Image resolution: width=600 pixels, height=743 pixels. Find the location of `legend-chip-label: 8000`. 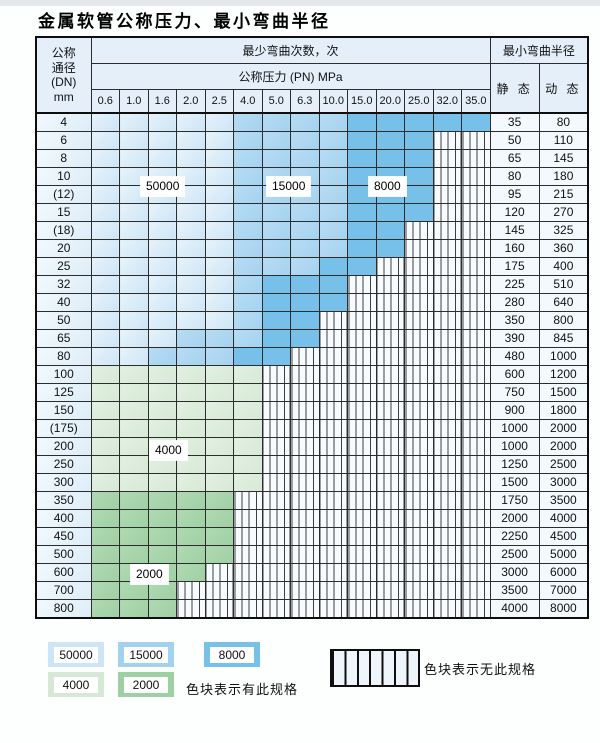

legend-chip-label: 8000 is located at coordinates (232, 654).